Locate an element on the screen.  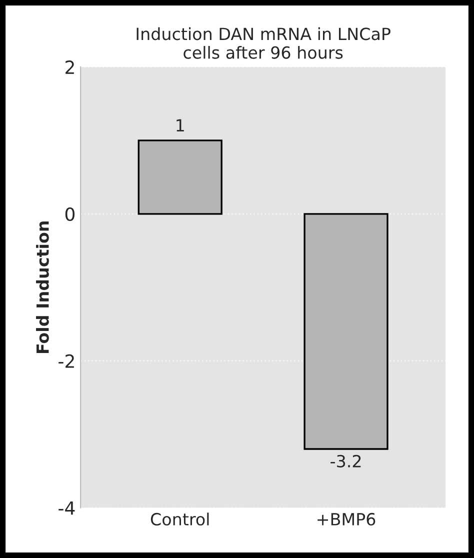
y-tick-label: 2 is located at coordinates (70, 67).